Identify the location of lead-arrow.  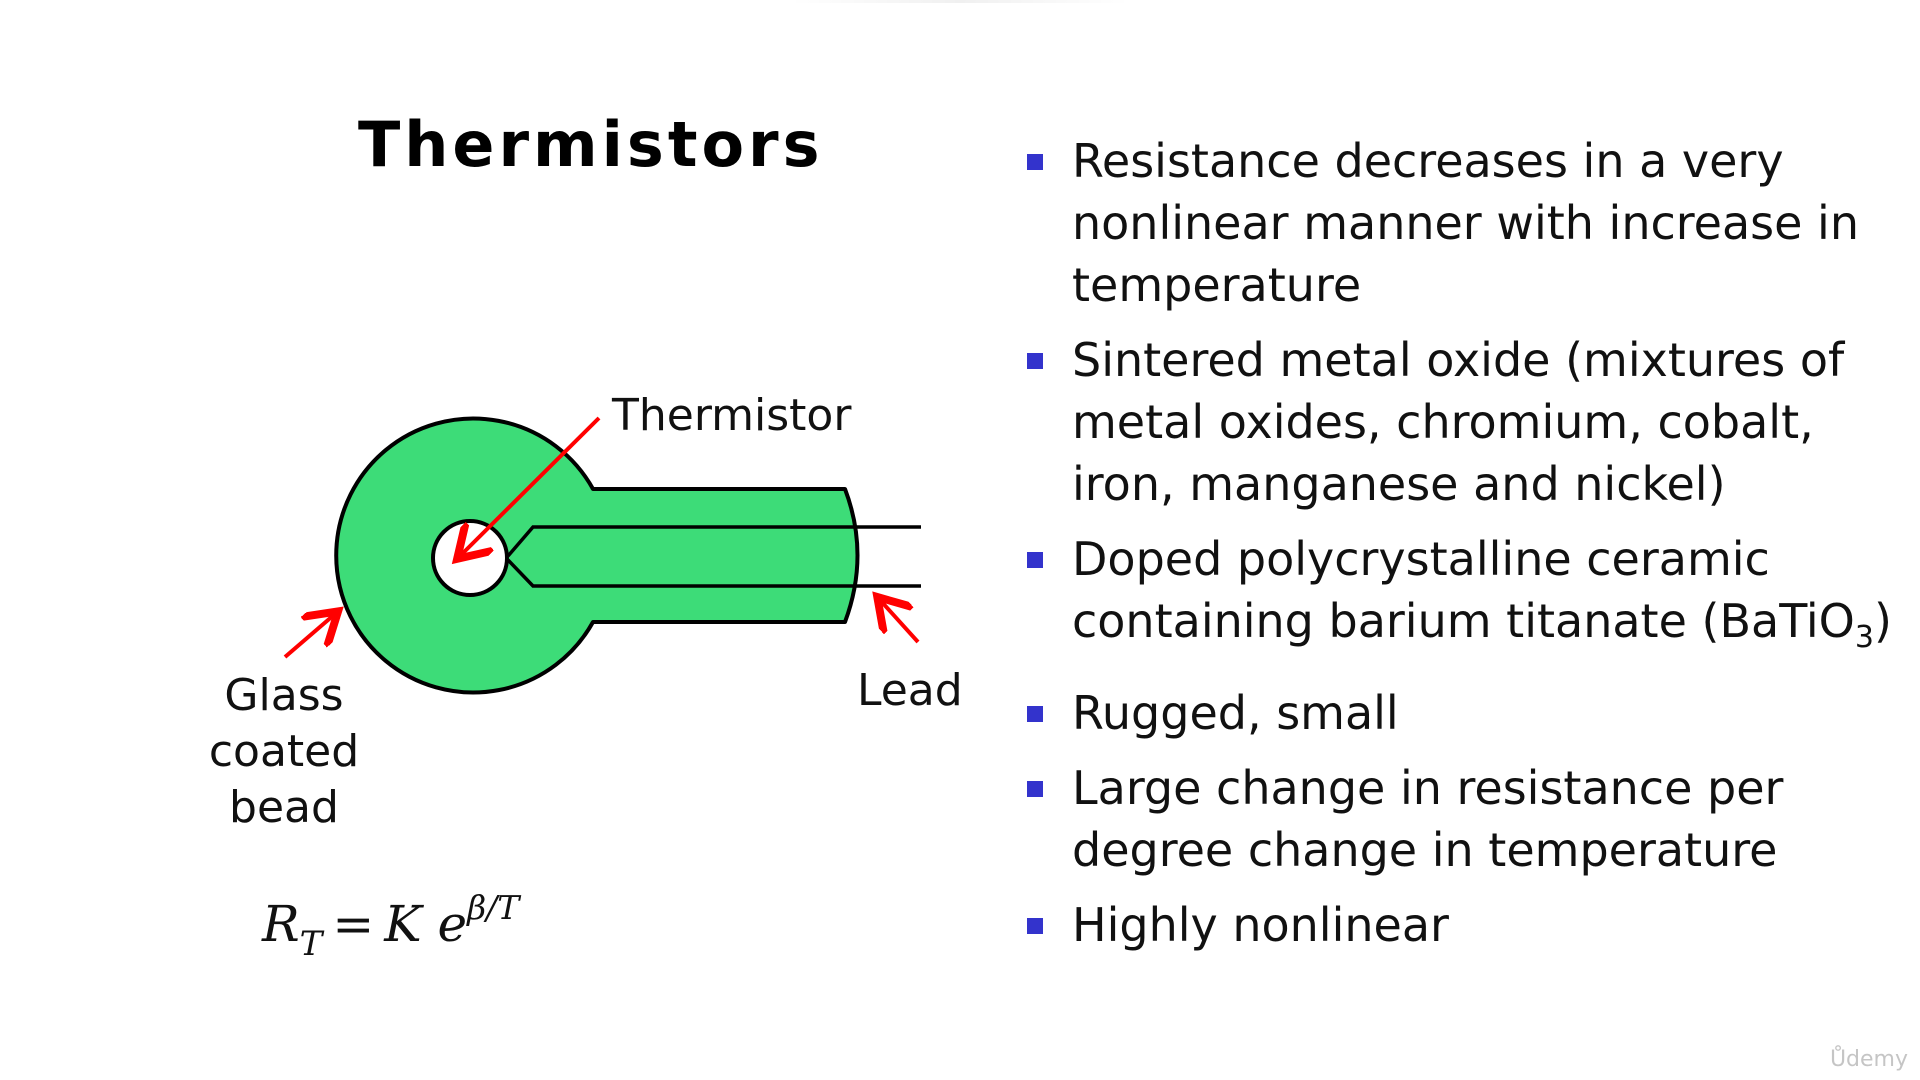
(900, 622).